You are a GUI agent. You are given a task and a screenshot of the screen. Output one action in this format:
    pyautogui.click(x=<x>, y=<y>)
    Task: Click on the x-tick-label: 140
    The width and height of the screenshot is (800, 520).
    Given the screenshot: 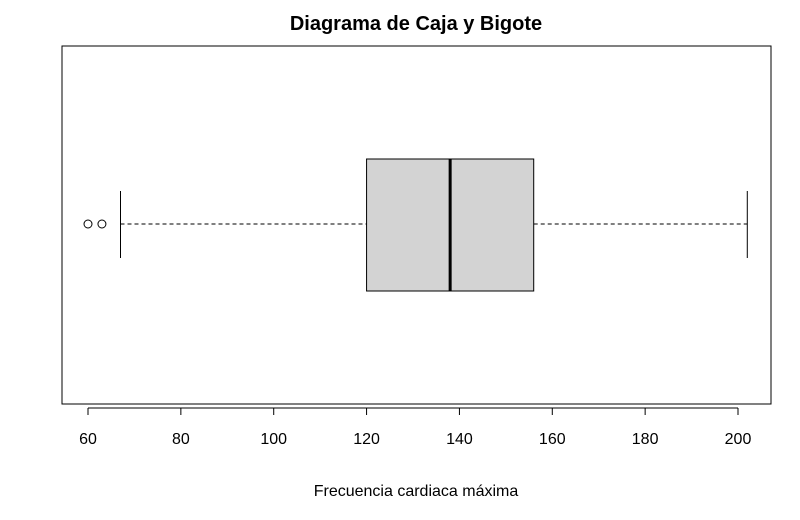 What is the action you would take?
    pyautogui.click(x=459, y=439)
    